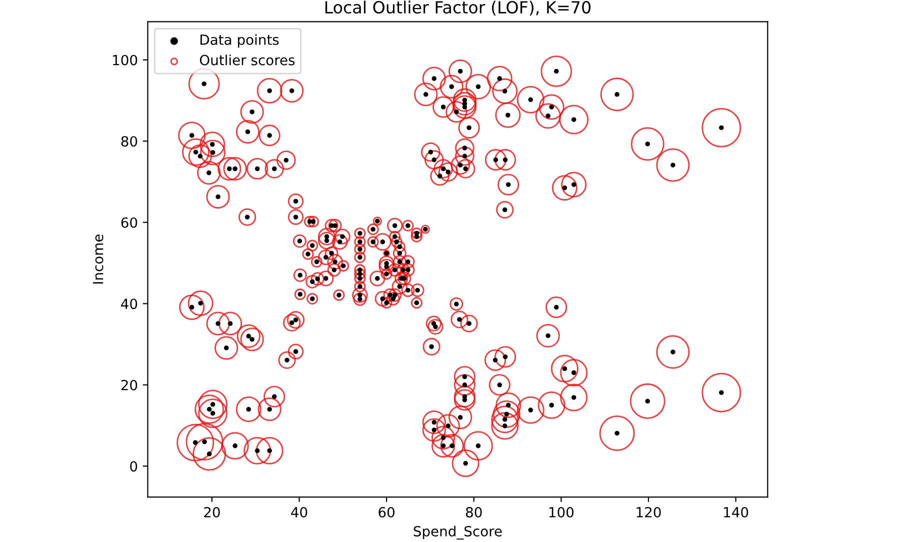  Describe the element at coordinates (134, 466) in the screenshot. I see `y-tick-label: 0` at that location.